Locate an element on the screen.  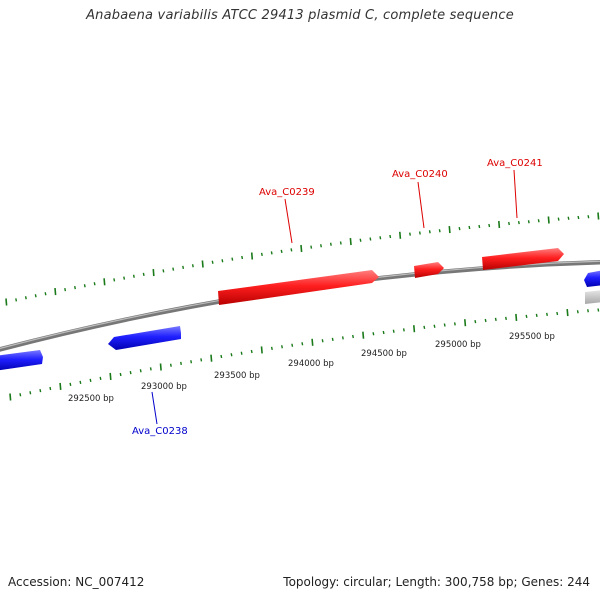
gene-partial-right-blue is located at coordinates (592, 278).